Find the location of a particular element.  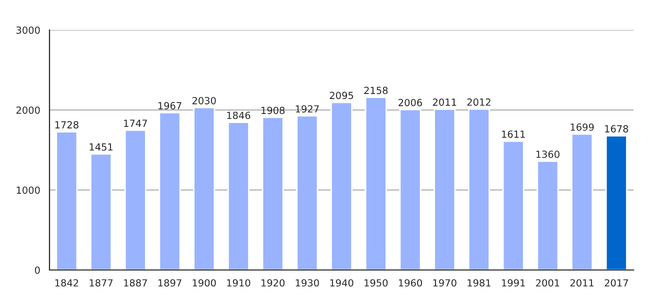

x-tick-label: 1960 is located at coordinates (410, 283).